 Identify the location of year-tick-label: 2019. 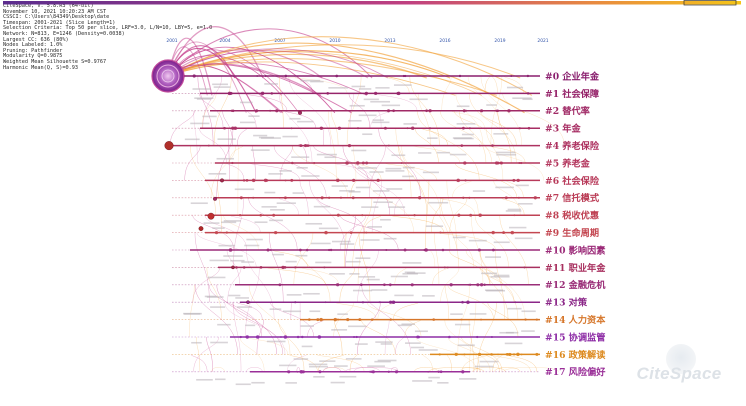
(499, 41).